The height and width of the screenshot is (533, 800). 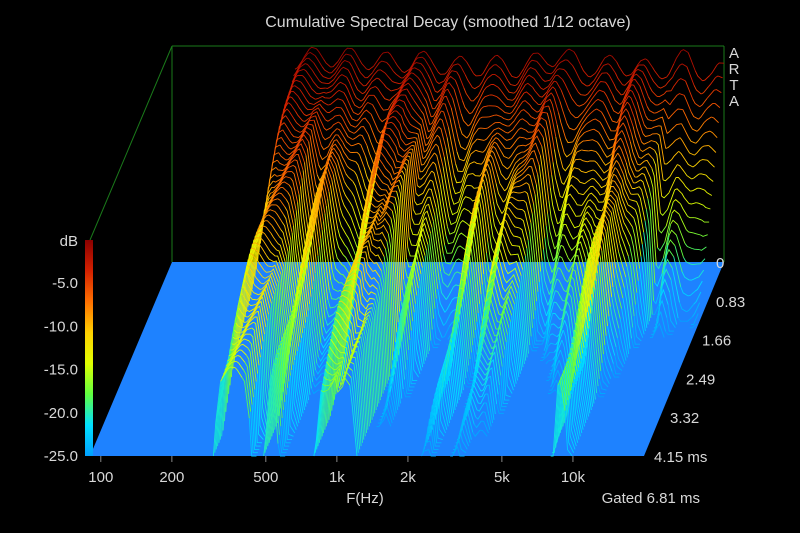 I want to click on time-tick-label: 4.15 ms, so click(x=680, y=457).